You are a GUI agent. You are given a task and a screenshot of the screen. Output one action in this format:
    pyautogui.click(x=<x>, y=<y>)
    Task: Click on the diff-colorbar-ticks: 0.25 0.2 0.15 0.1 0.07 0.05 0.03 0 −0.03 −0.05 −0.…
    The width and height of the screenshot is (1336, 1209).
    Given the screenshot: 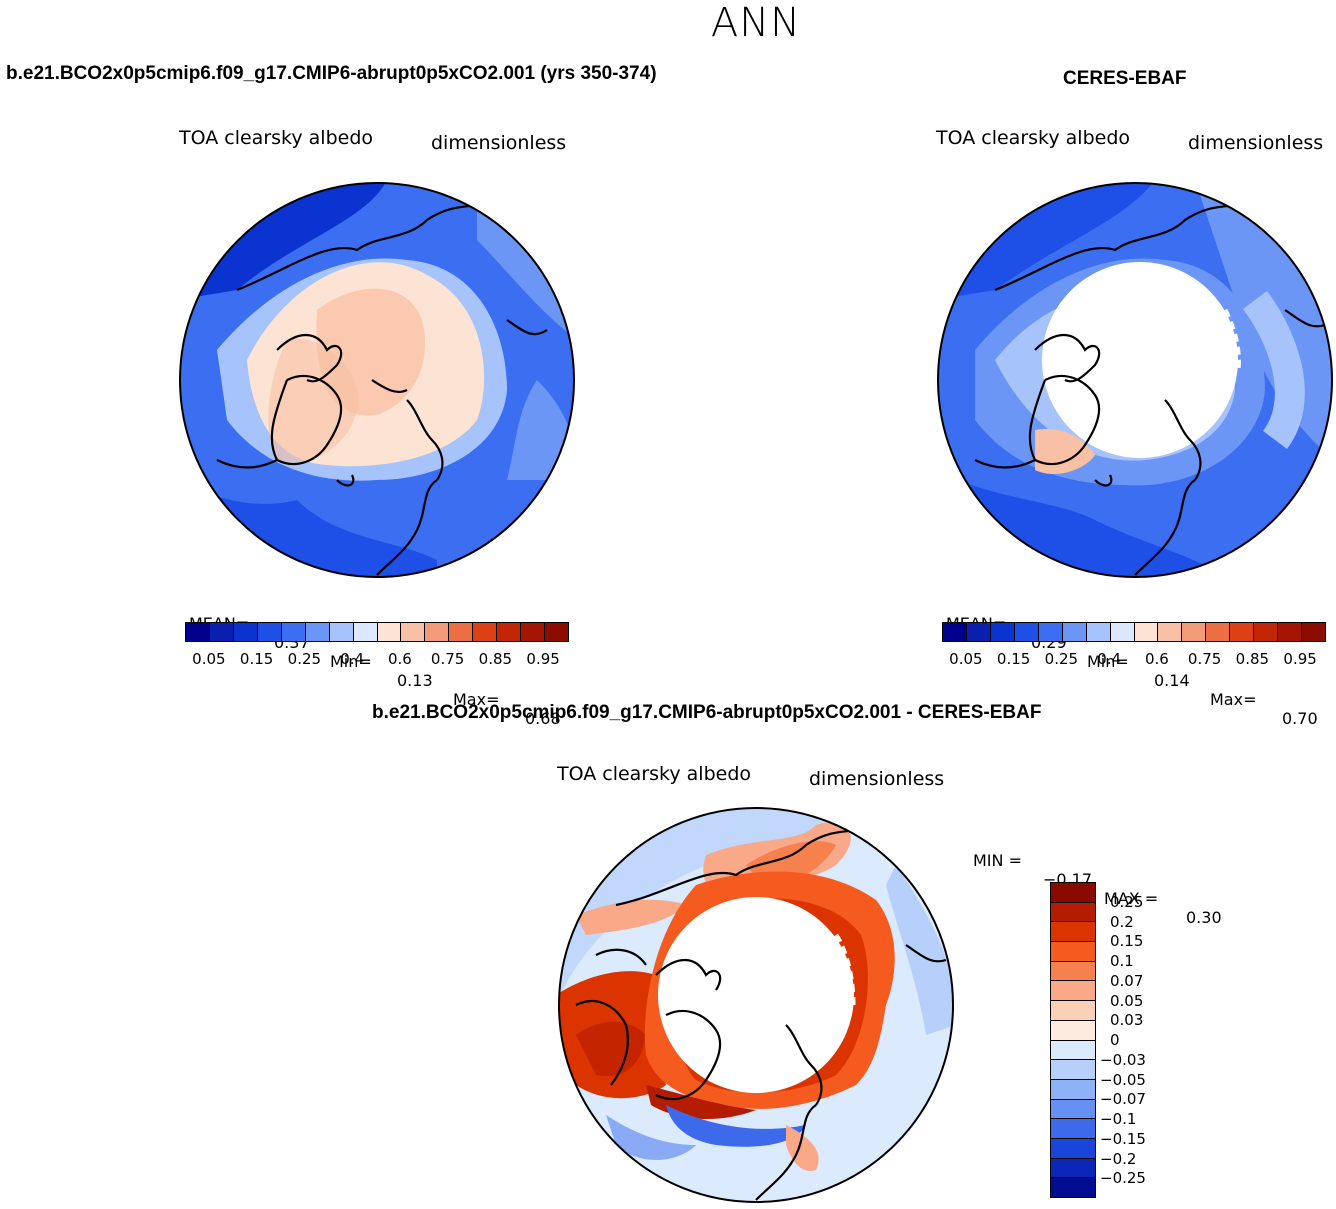 What is the action you would take?
    pyautogui.click(x=1160, y=1040)
    